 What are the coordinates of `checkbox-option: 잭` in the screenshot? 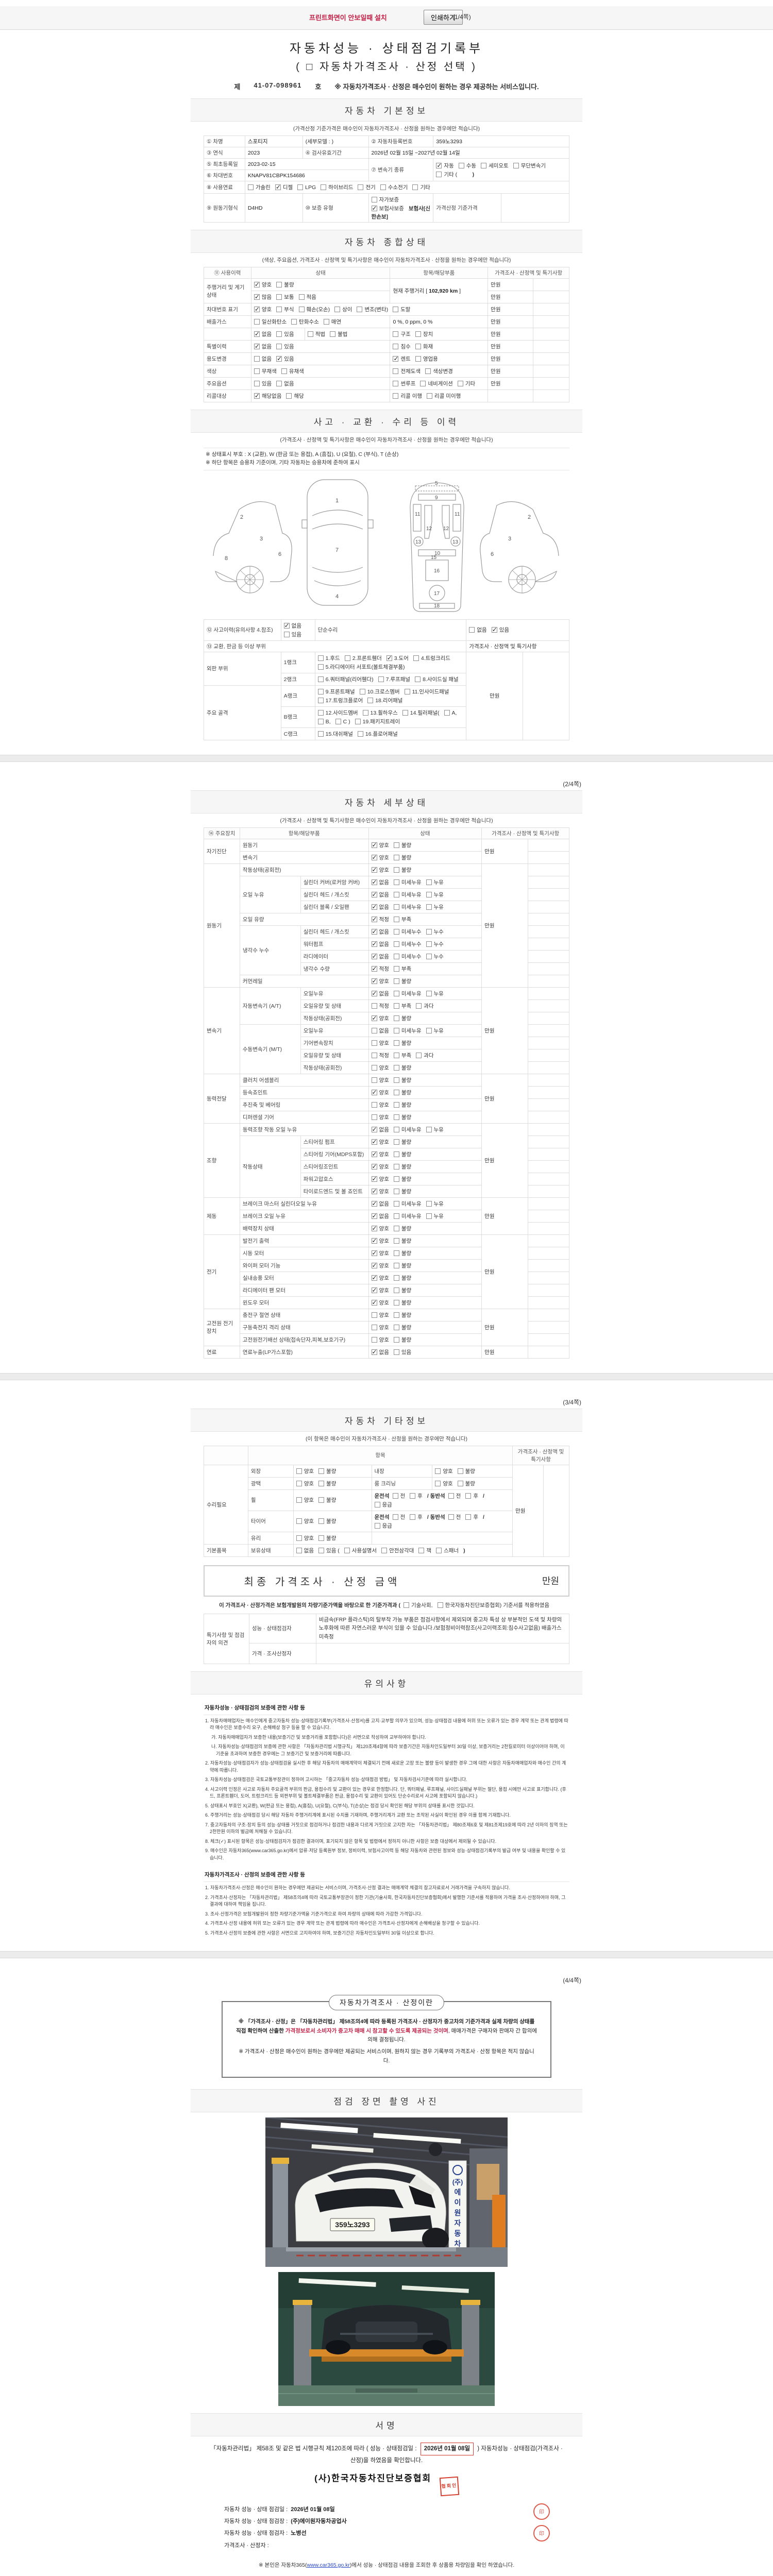 It's located at (424, 1550).